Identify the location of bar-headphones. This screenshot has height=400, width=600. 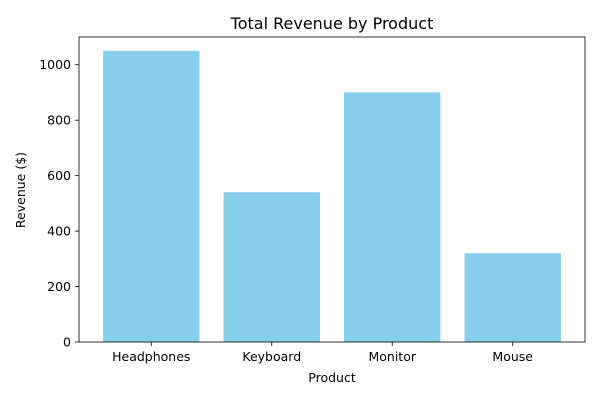
(151, 196).